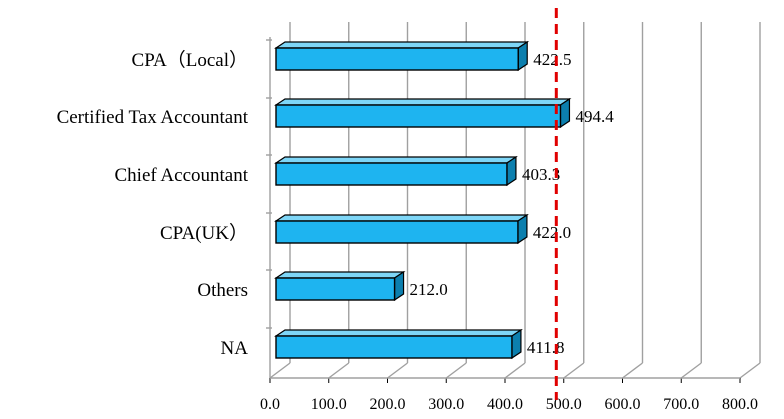  What do you see at coordinates (564, 404) in the screenshot?
I see `x-tick-label: 500.0` at bounding box center [564, 404].